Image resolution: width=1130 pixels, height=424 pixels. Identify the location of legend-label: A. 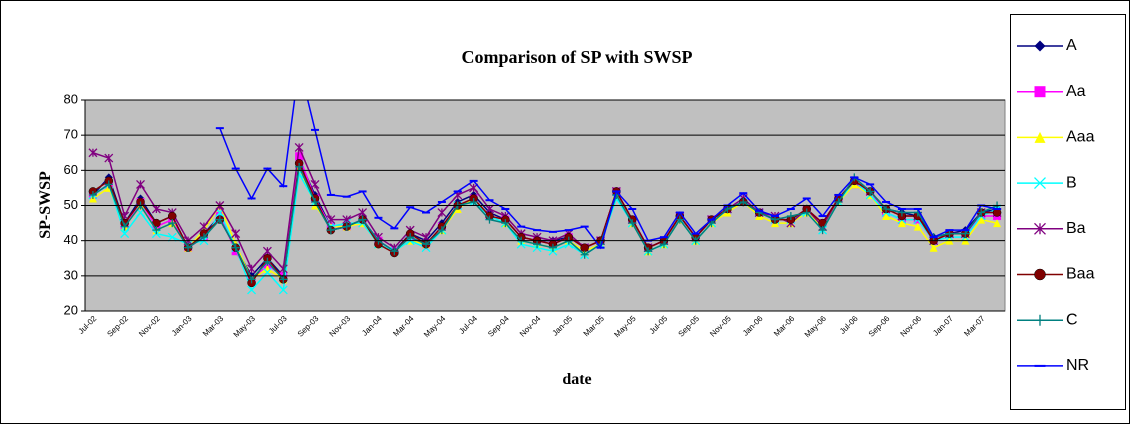
(1071, 45).